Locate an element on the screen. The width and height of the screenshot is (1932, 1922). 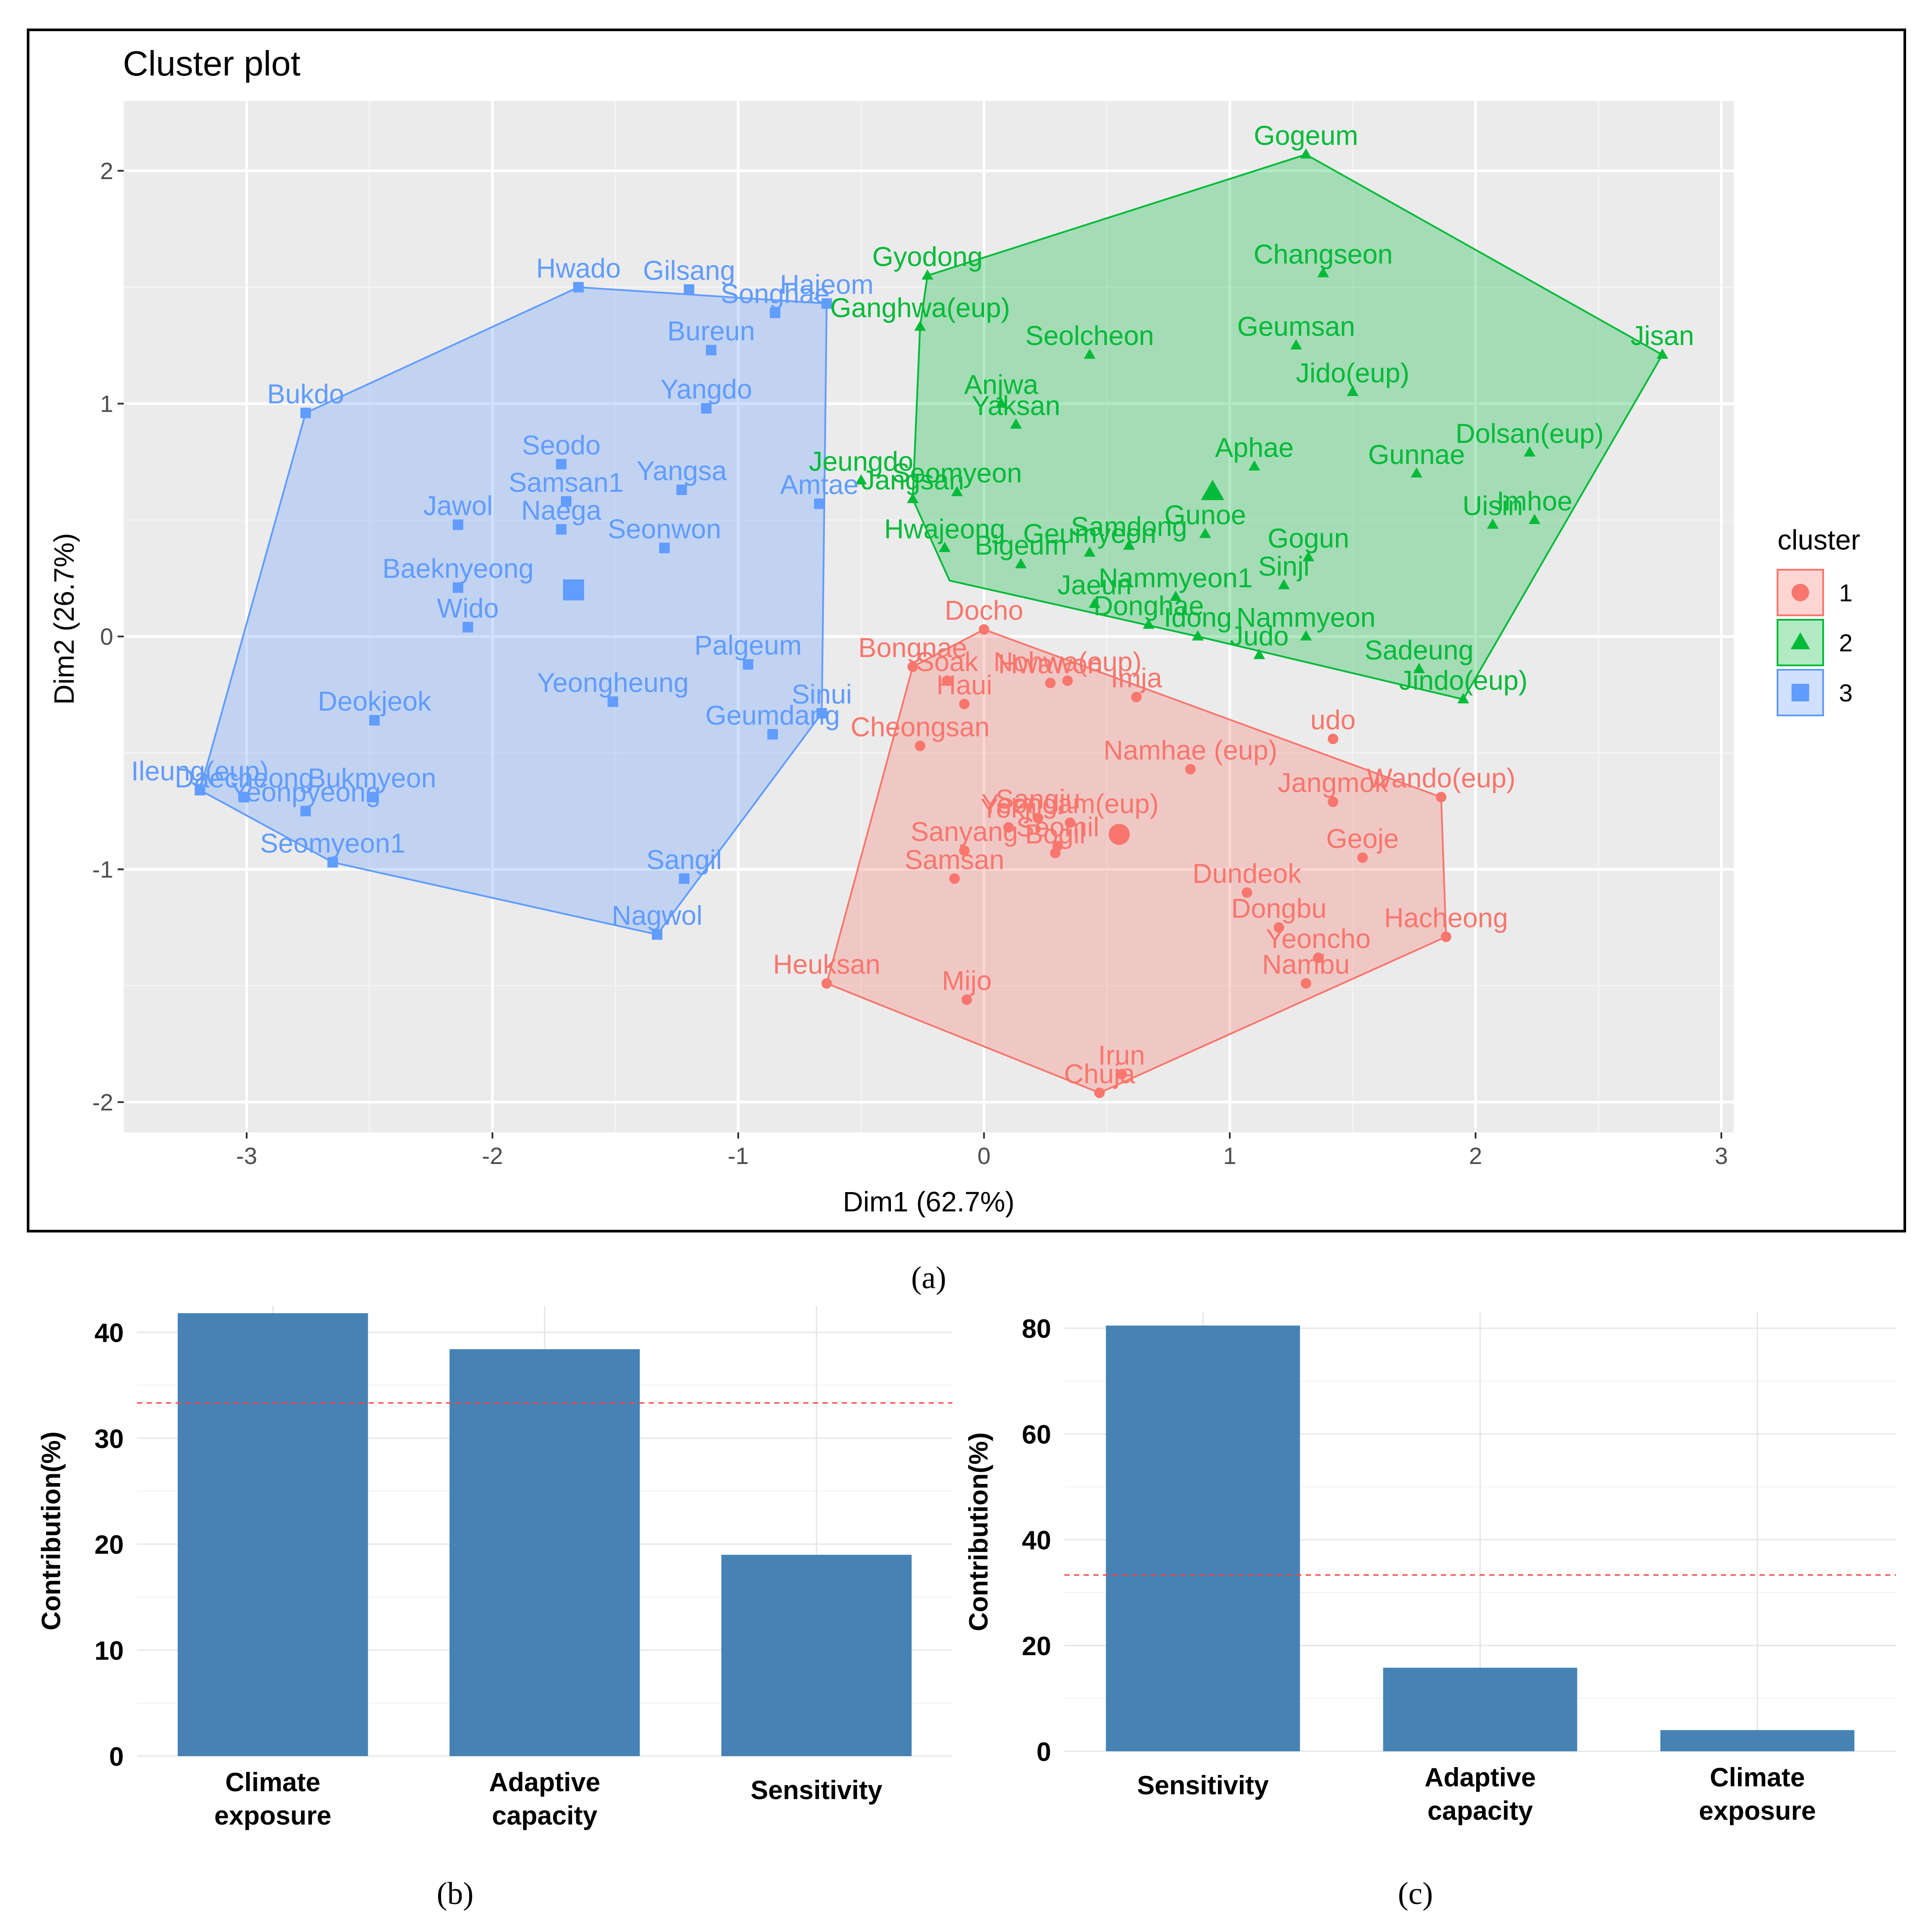
point-label: Wido is located at coordinates (468, 608).